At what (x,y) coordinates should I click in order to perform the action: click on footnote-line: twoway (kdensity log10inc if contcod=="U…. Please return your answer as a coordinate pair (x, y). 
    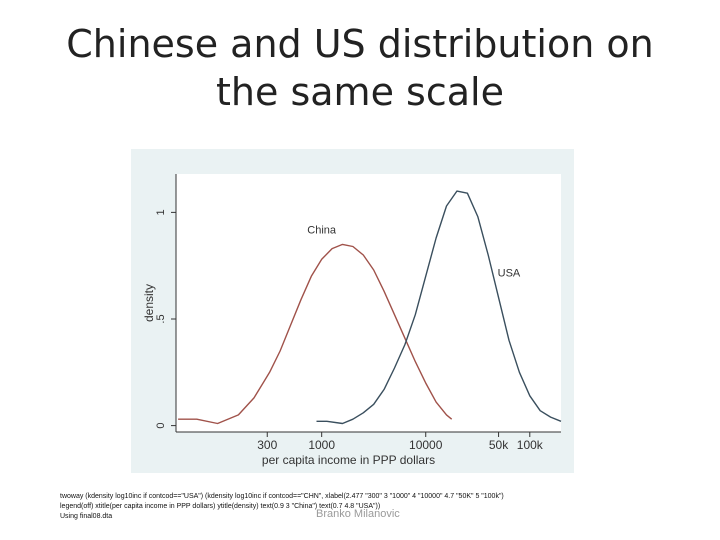
    Looking at the image, I should click on (282, 496).